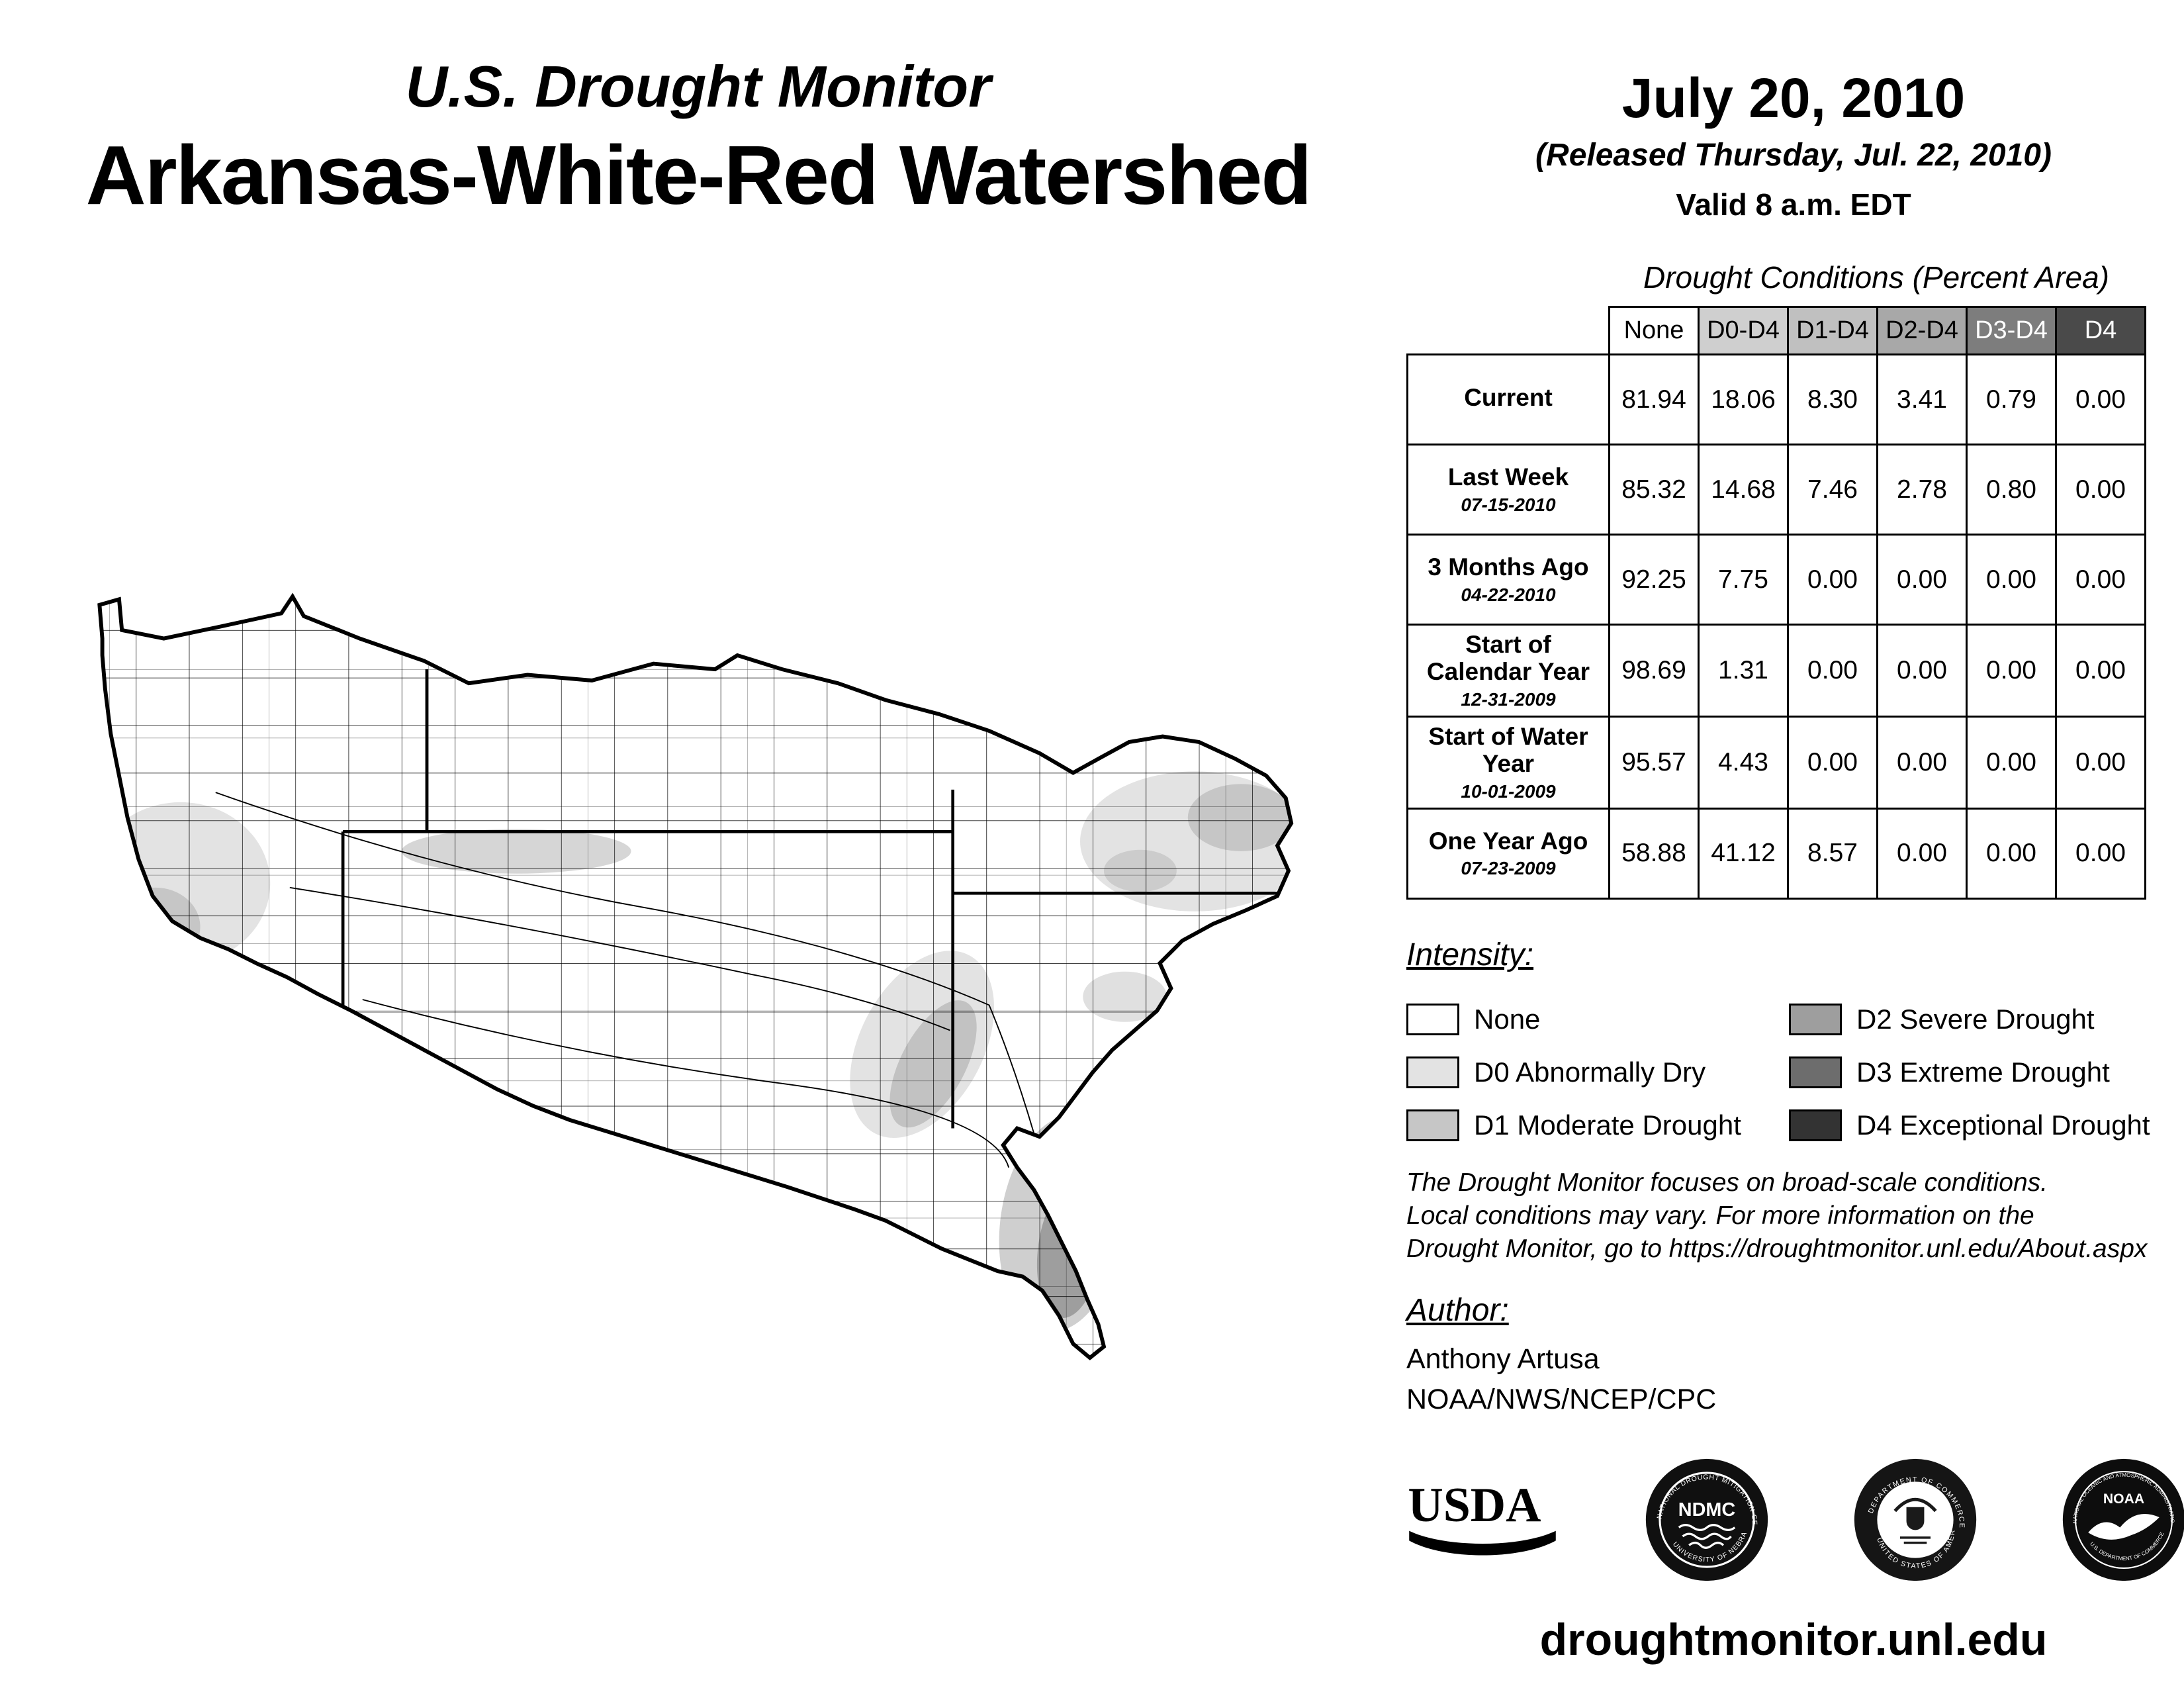 The image size is (2184, 1688). I want to click on cell-value: 7.46, so click(1832, 490).